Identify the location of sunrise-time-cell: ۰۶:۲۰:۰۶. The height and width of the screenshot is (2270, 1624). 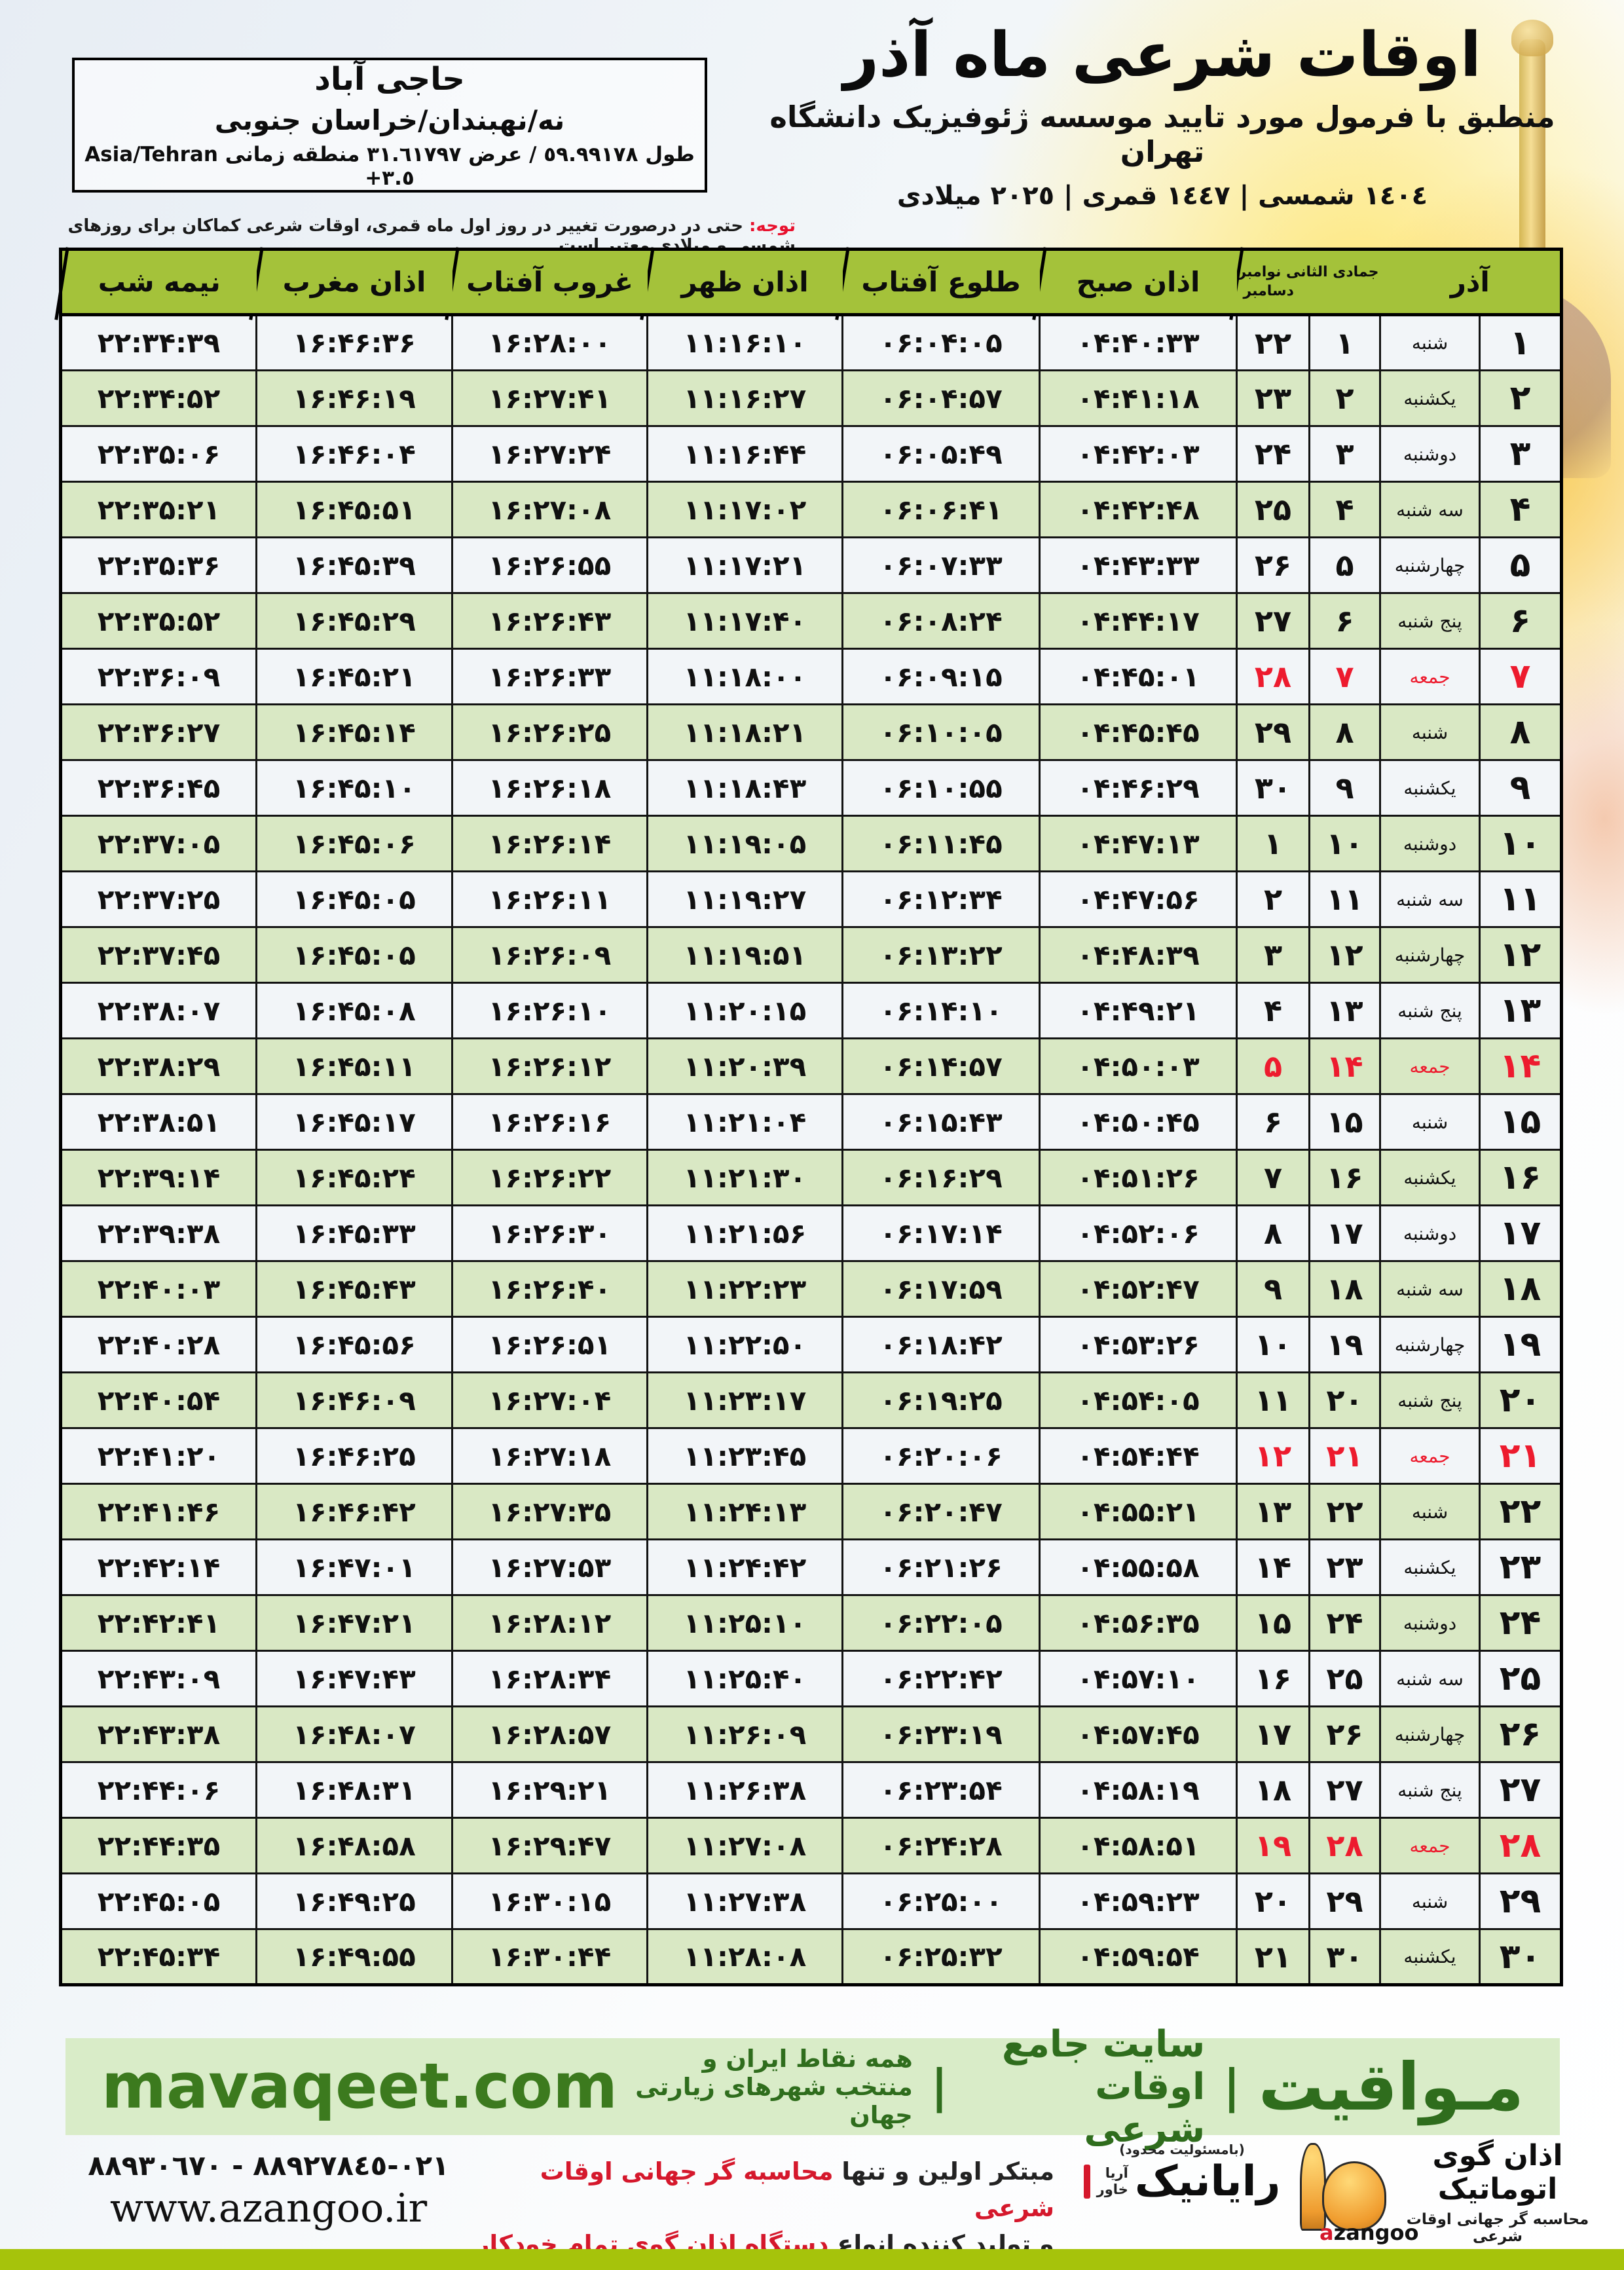
(941, 1456).